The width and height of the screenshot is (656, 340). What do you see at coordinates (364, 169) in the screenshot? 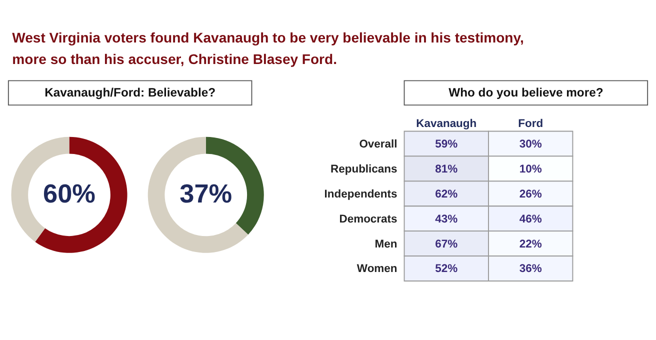
I see `y-tick-label: Republicans` at bounding box center [364, 169].